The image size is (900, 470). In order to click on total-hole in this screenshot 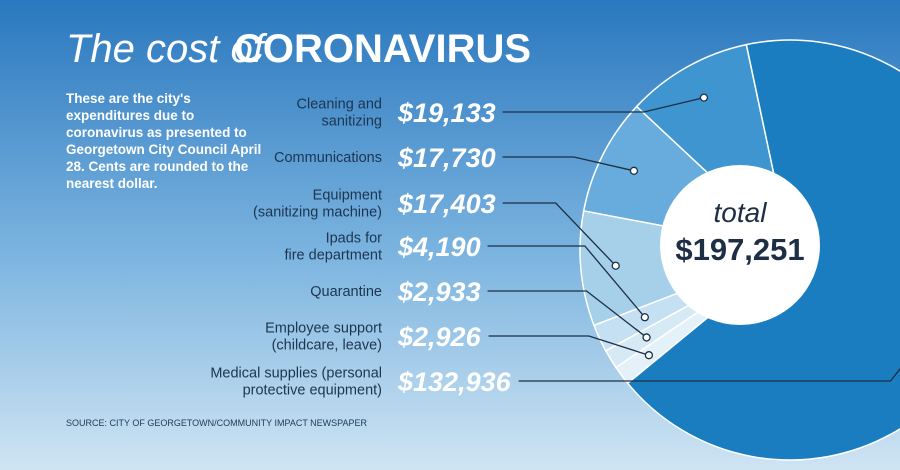, I will do `click(740, 245)`.